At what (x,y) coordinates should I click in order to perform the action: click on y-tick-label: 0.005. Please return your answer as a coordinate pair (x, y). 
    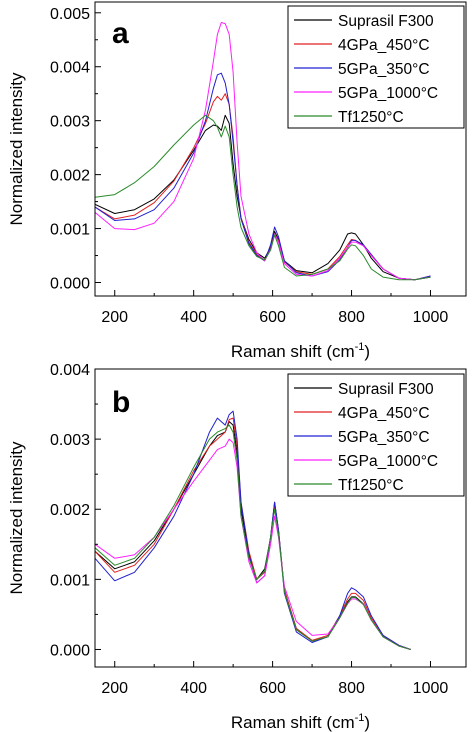
    Looking at the image, I should click on (70, 14).